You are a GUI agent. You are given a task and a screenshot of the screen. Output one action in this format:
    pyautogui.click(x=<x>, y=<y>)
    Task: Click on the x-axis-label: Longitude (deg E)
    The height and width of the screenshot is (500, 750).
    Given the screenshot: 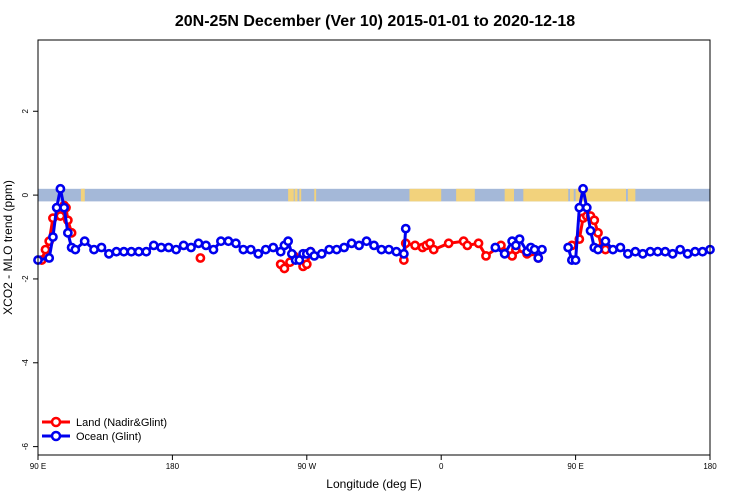 What is the action you would take?
    pyautogui.click(x=373, y=484)
    